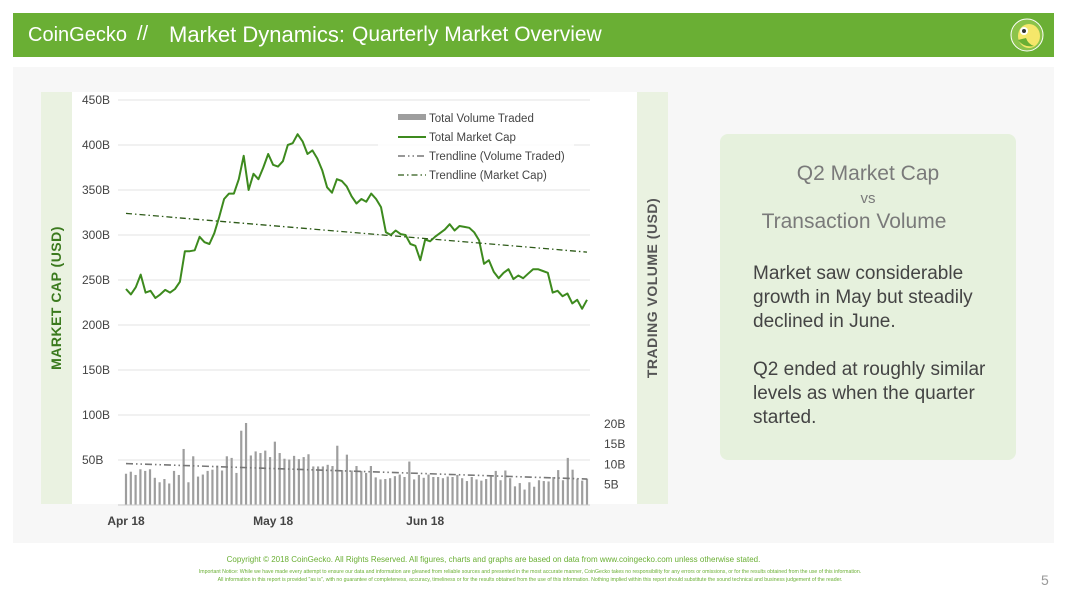 The width and height of the screenshot is (1067, 600). What do you see at coordinates (614, 424) in the screenshot?
I see `right-tick-label: 20B` at bounding box center [614, 424].